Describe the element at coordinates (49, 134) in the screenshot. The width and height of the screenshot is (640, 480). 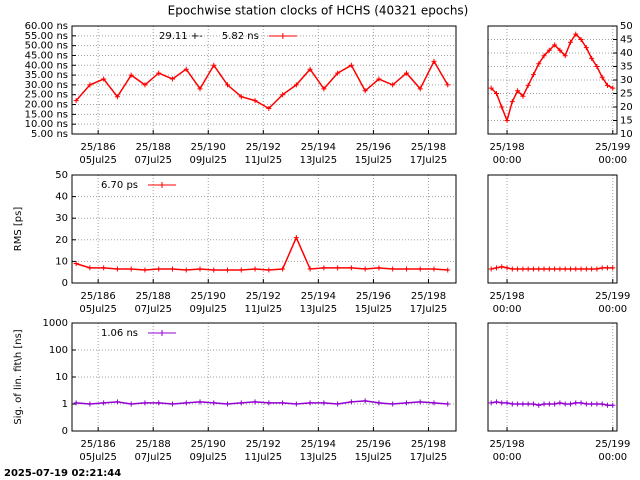
I see `y-tick-label: 5.00 ns` at that location.